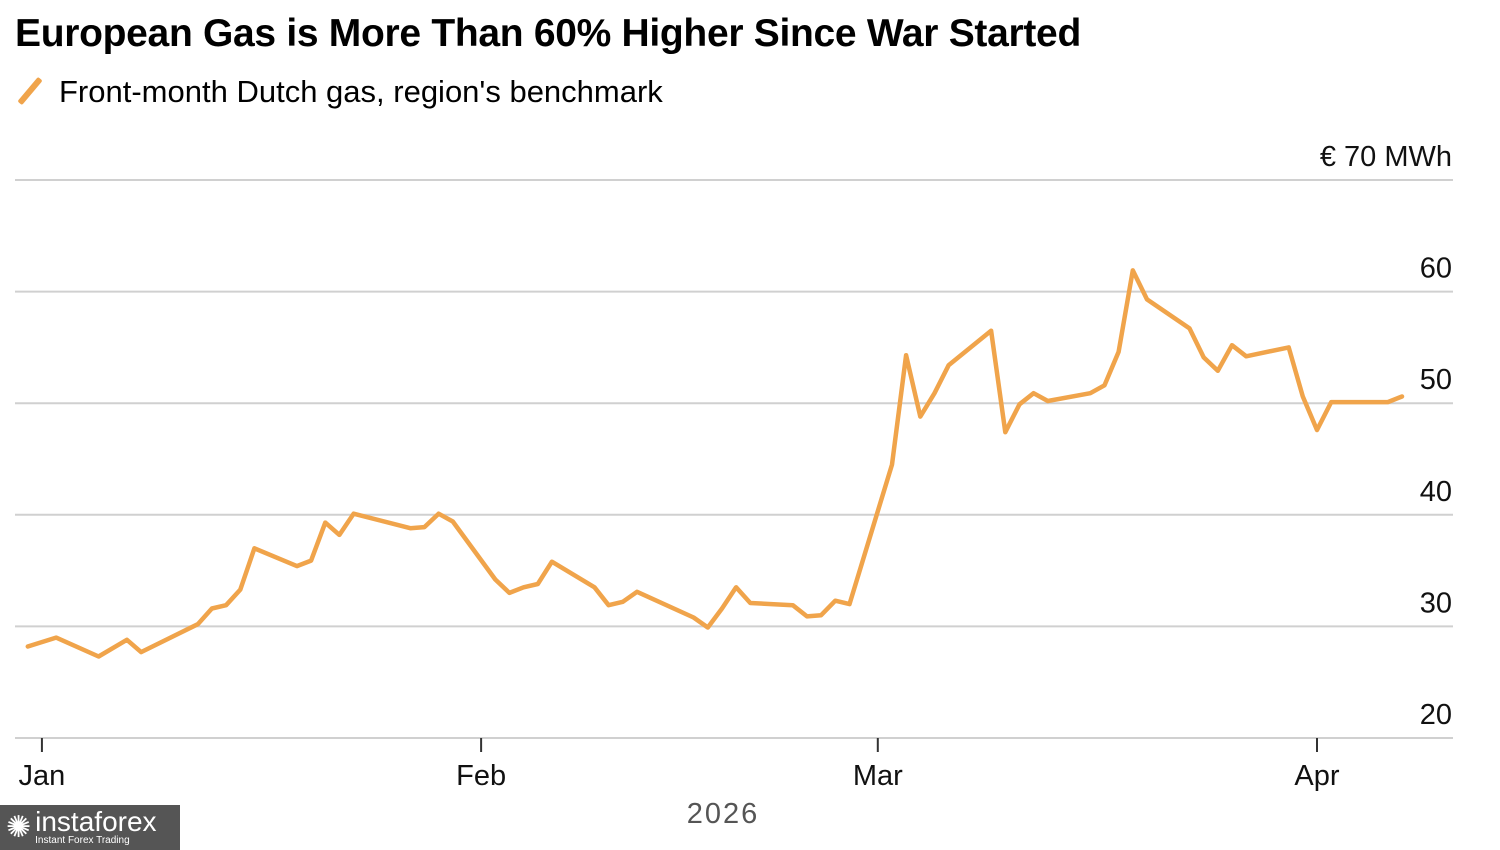  I want to click on x-tick-label: Mar, so click(878, 776).